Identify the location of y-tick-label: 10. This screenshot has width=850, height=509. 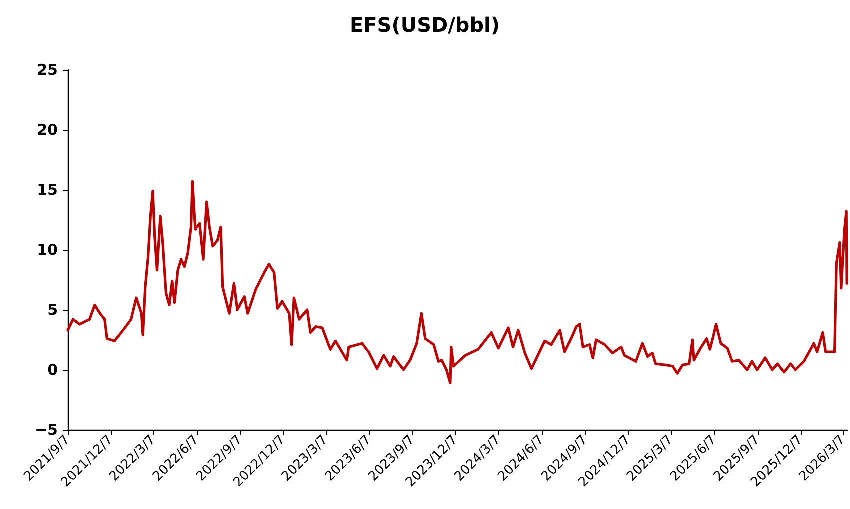
(47, 250).